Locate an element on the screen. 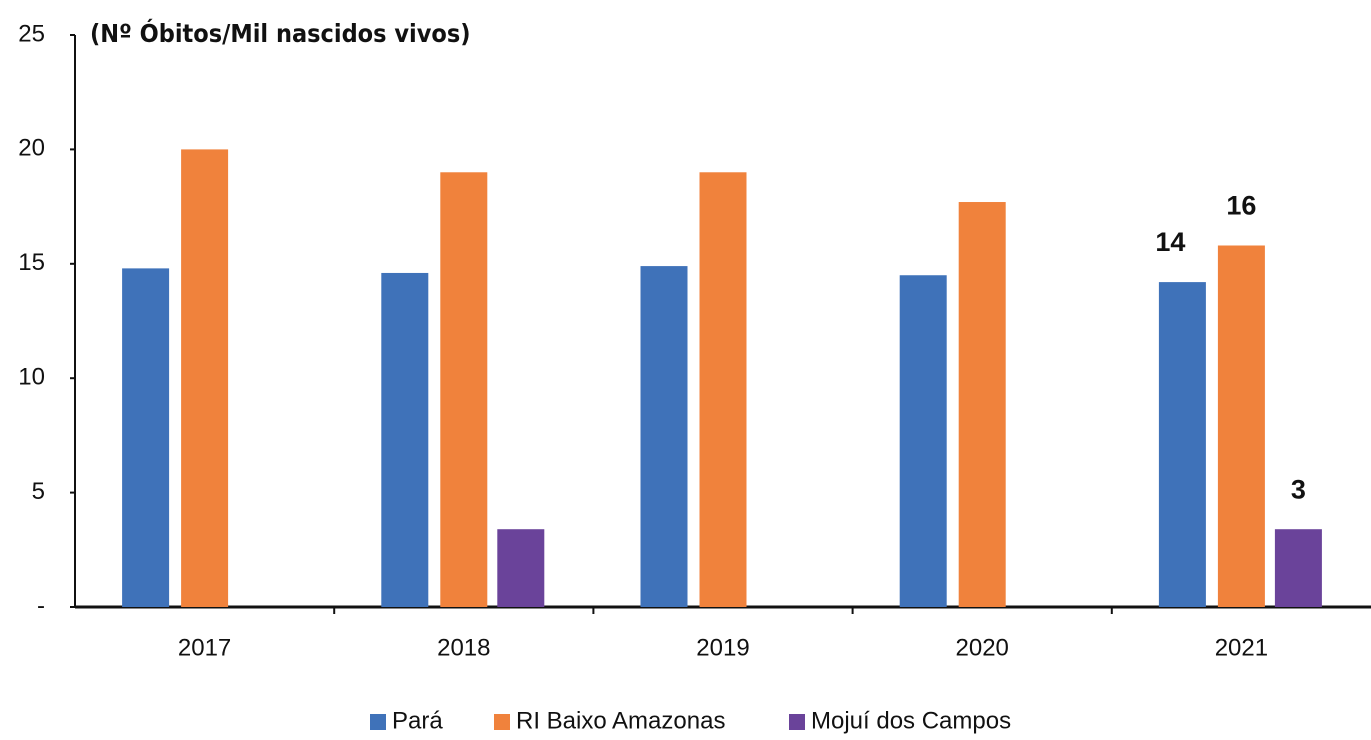  legend-label: Pará is located at coordinates (417, 720).